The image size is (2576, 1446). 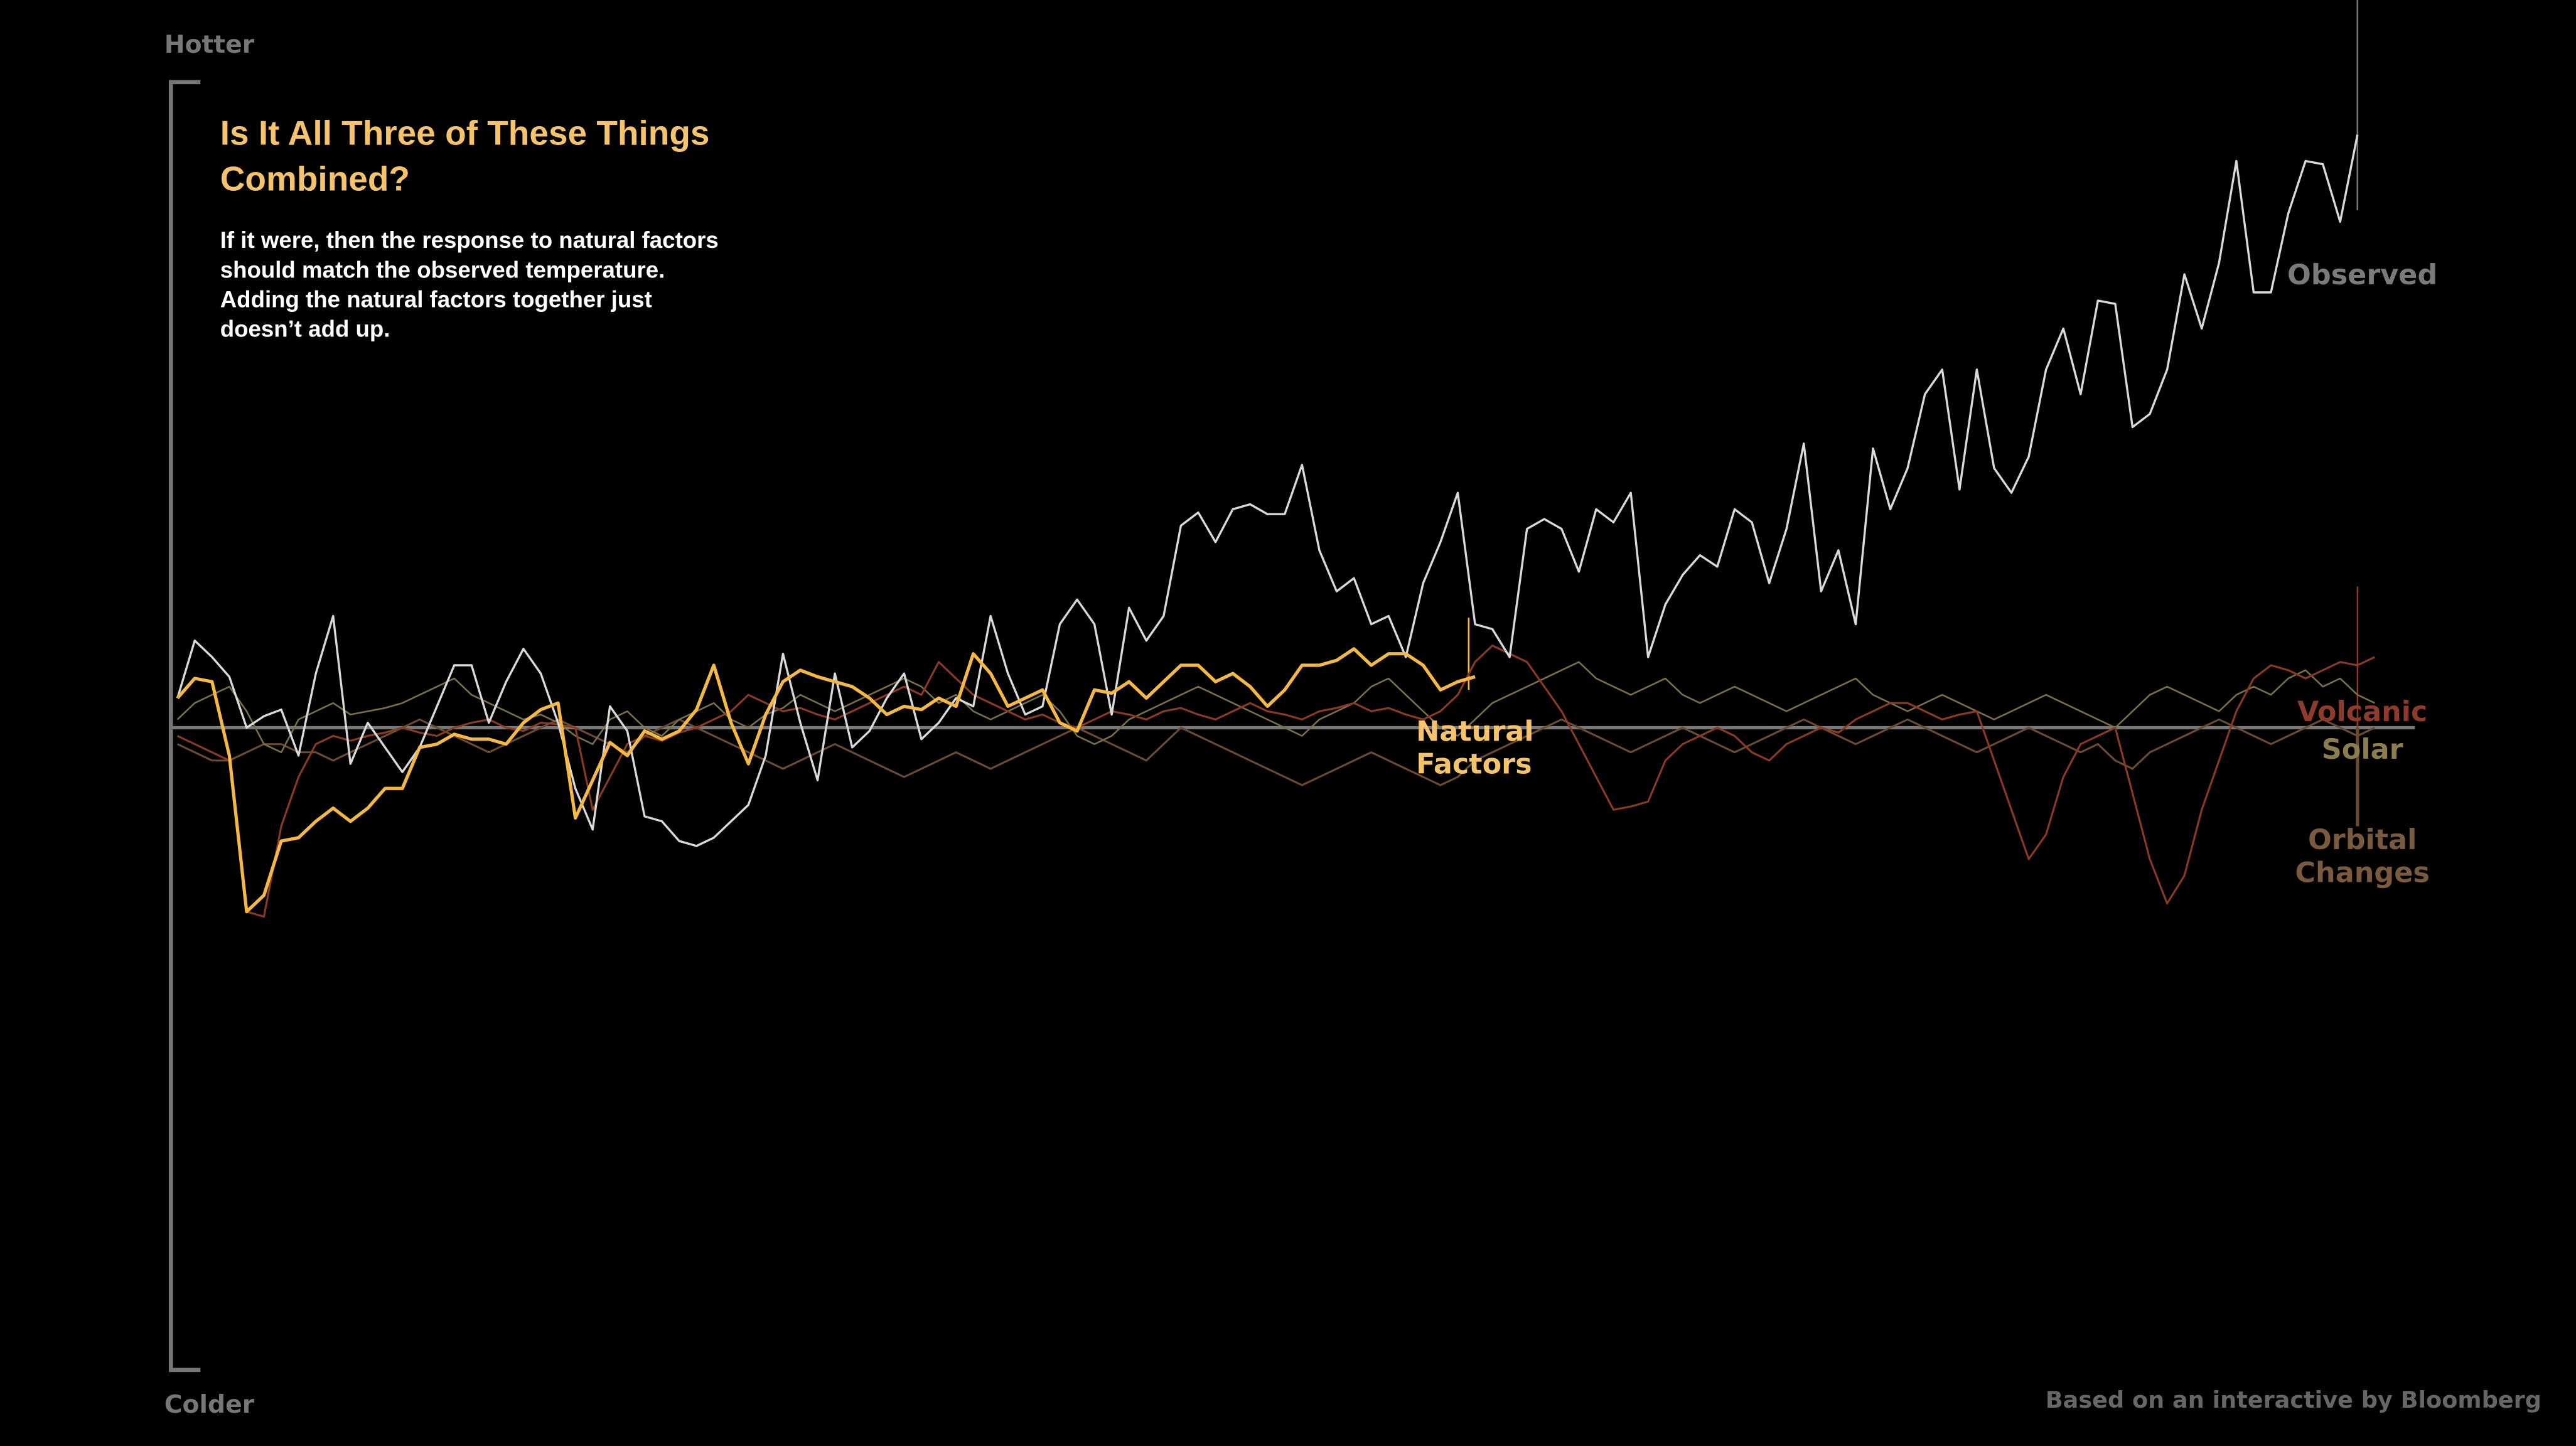 I want to click on series-label: Volcanic, so click(x=2362, y=713).